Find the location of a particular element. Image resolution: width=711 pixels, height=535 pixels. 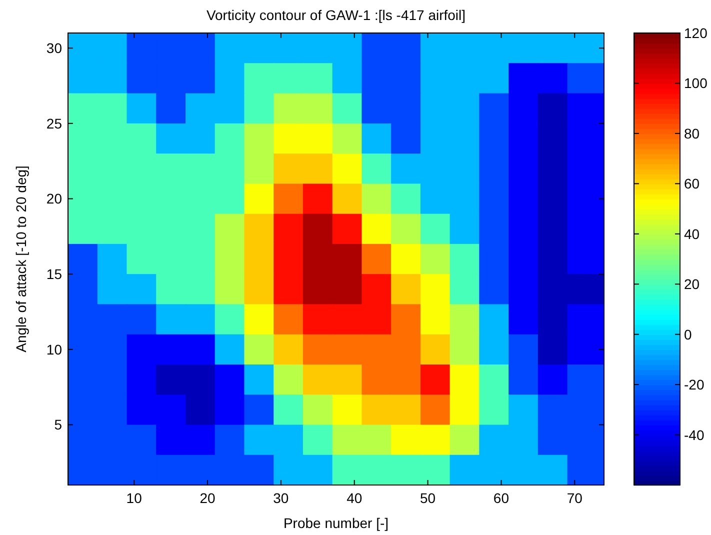

color-bar-label: 80 is located at coordinates (692, 133).